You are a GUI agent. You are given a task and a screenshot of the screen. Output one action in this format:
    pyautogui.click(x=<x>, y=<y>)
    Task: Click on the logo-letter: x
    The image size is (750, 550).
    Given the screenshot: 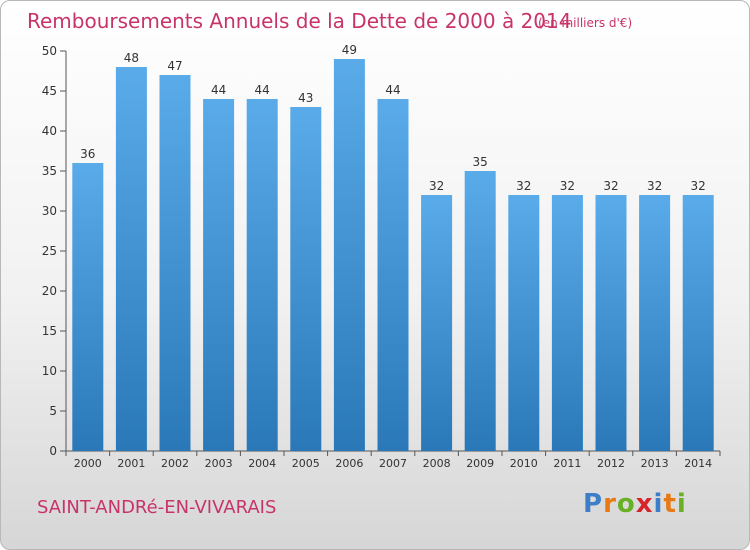 What is the action you would take?
    pyautogui.click(x=644, y=504)
    